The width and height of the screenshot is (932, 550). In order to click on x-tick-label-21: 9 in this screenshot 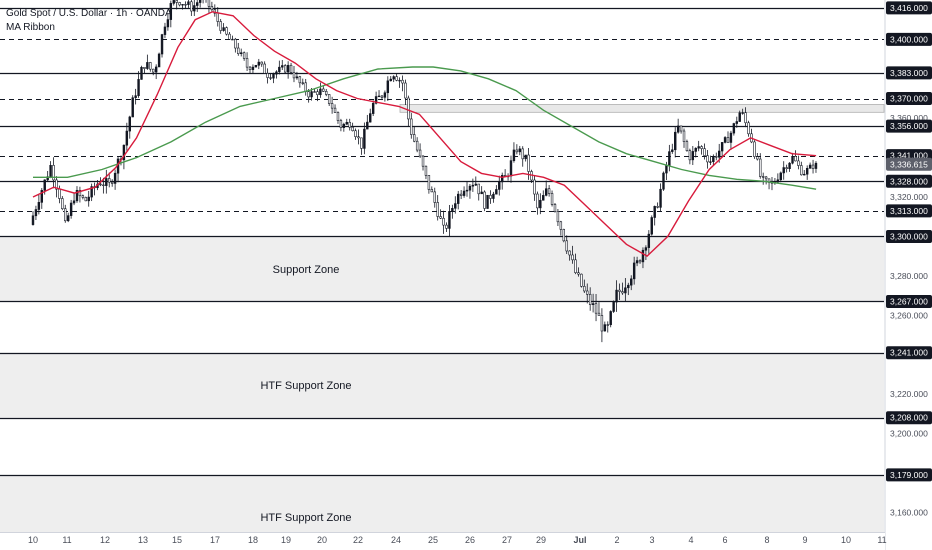, I will do `click(804, 540)`.